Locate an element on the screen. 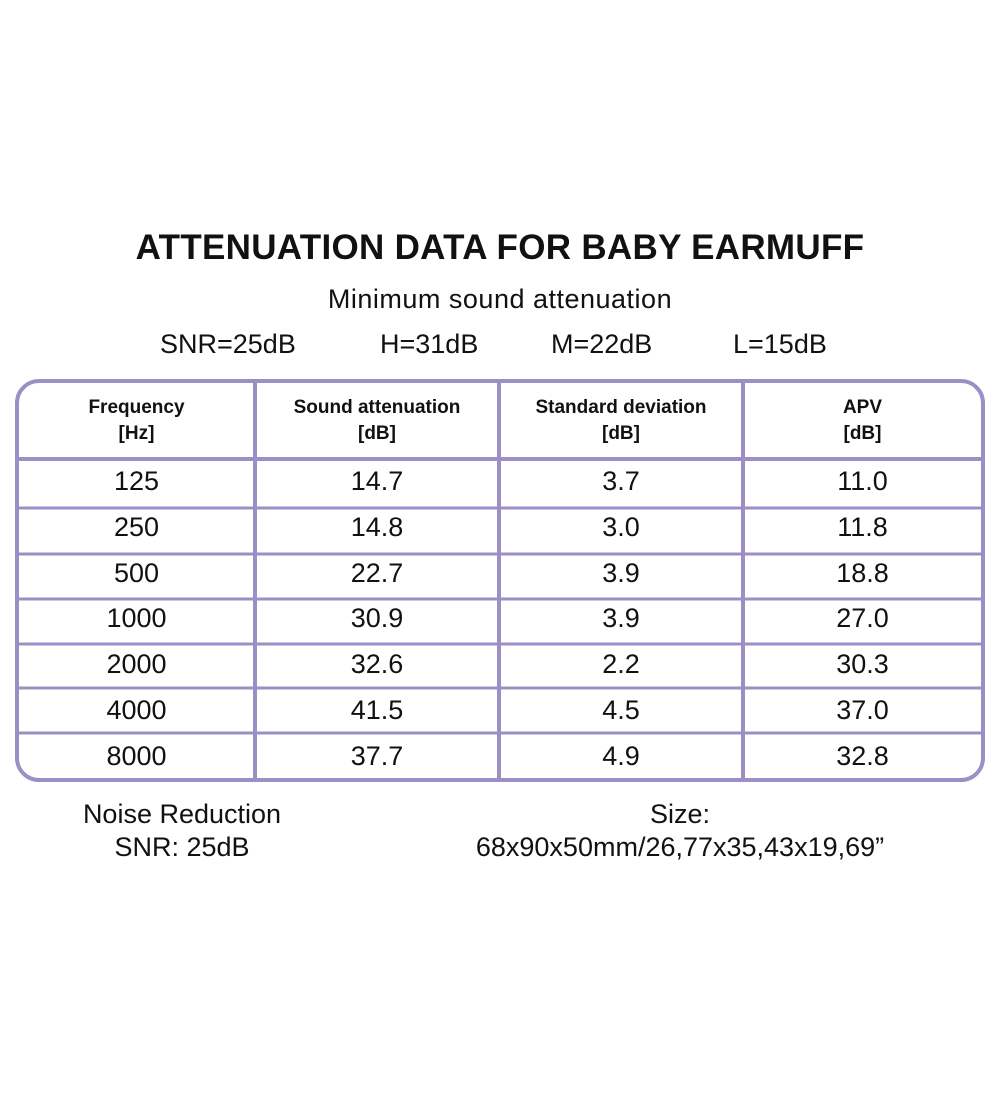  rating-summary: SNR=25dB H=31dB M=22dB L=15dB is located at coordinates (510, 346).